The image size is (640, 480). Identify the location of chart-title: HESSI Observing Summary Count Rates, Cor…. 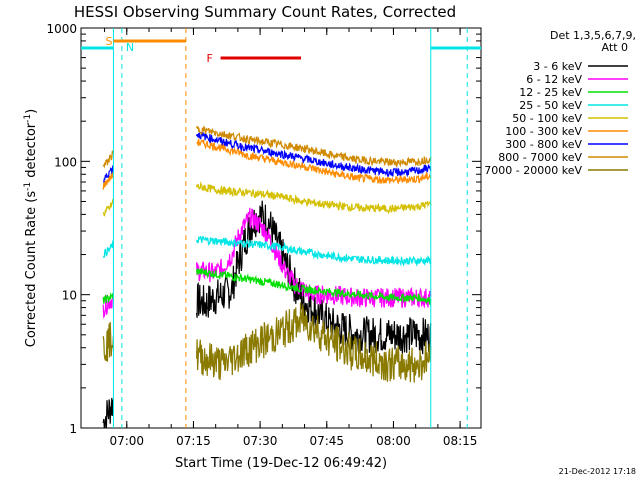
(265, 12).